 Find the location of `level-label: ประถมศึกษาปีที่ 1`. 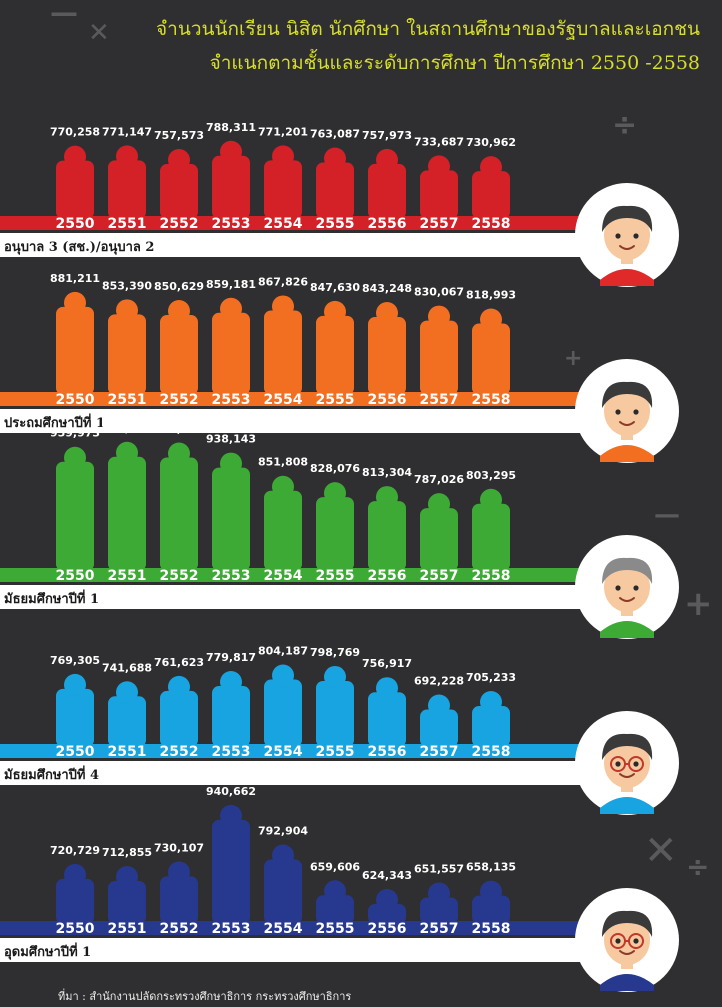

level-label: ประถมศึกษาปีที่ 1 is located at coordinates (55, 423).